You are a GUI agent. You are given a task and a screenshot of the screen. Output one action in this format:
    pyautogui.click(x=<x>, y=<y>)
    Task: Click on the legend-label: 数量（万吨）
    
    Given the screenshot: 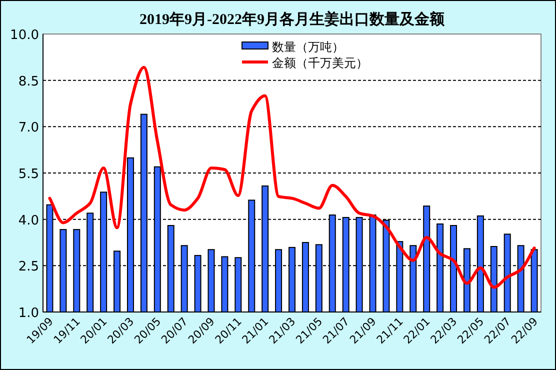 What is the action you would take?
    pyautogui.click(x=308, y=47)
    